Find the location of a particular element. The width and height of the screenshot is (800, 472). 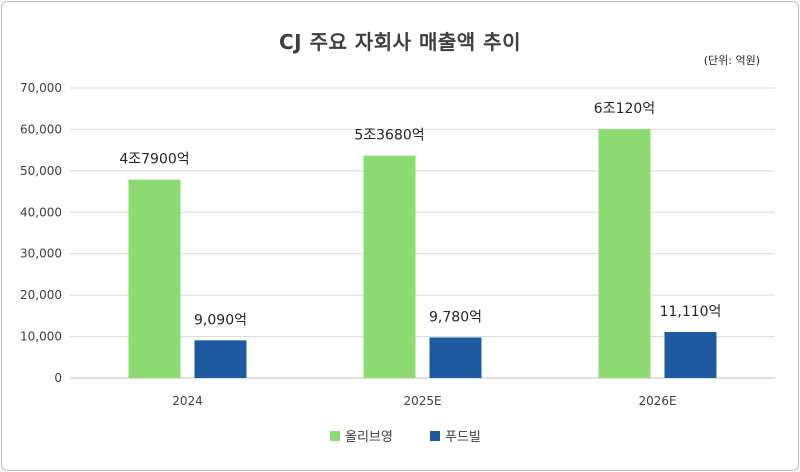

x-tick-label: 2026E is located at coordinates (657, 401).